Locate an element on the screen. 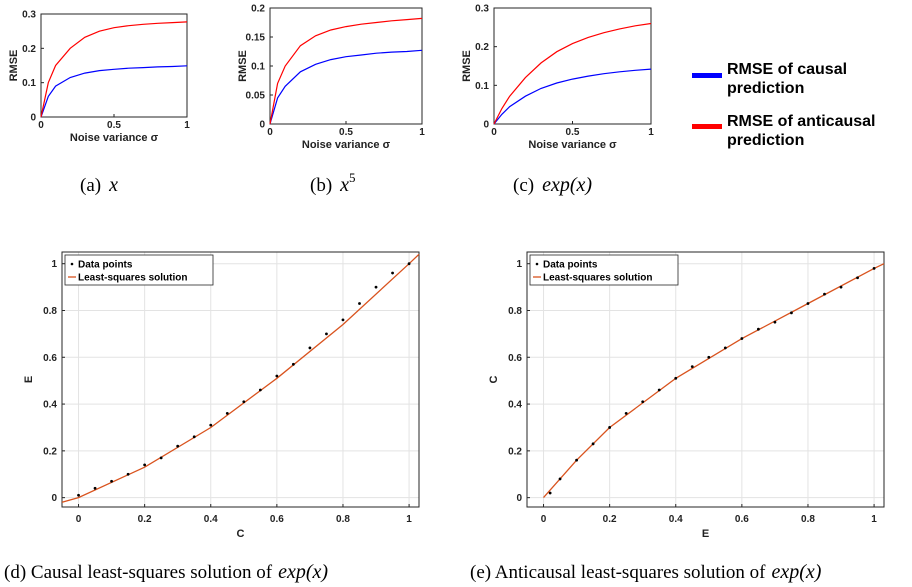  legend-swatch-causal is located at coordinates (707, 75).